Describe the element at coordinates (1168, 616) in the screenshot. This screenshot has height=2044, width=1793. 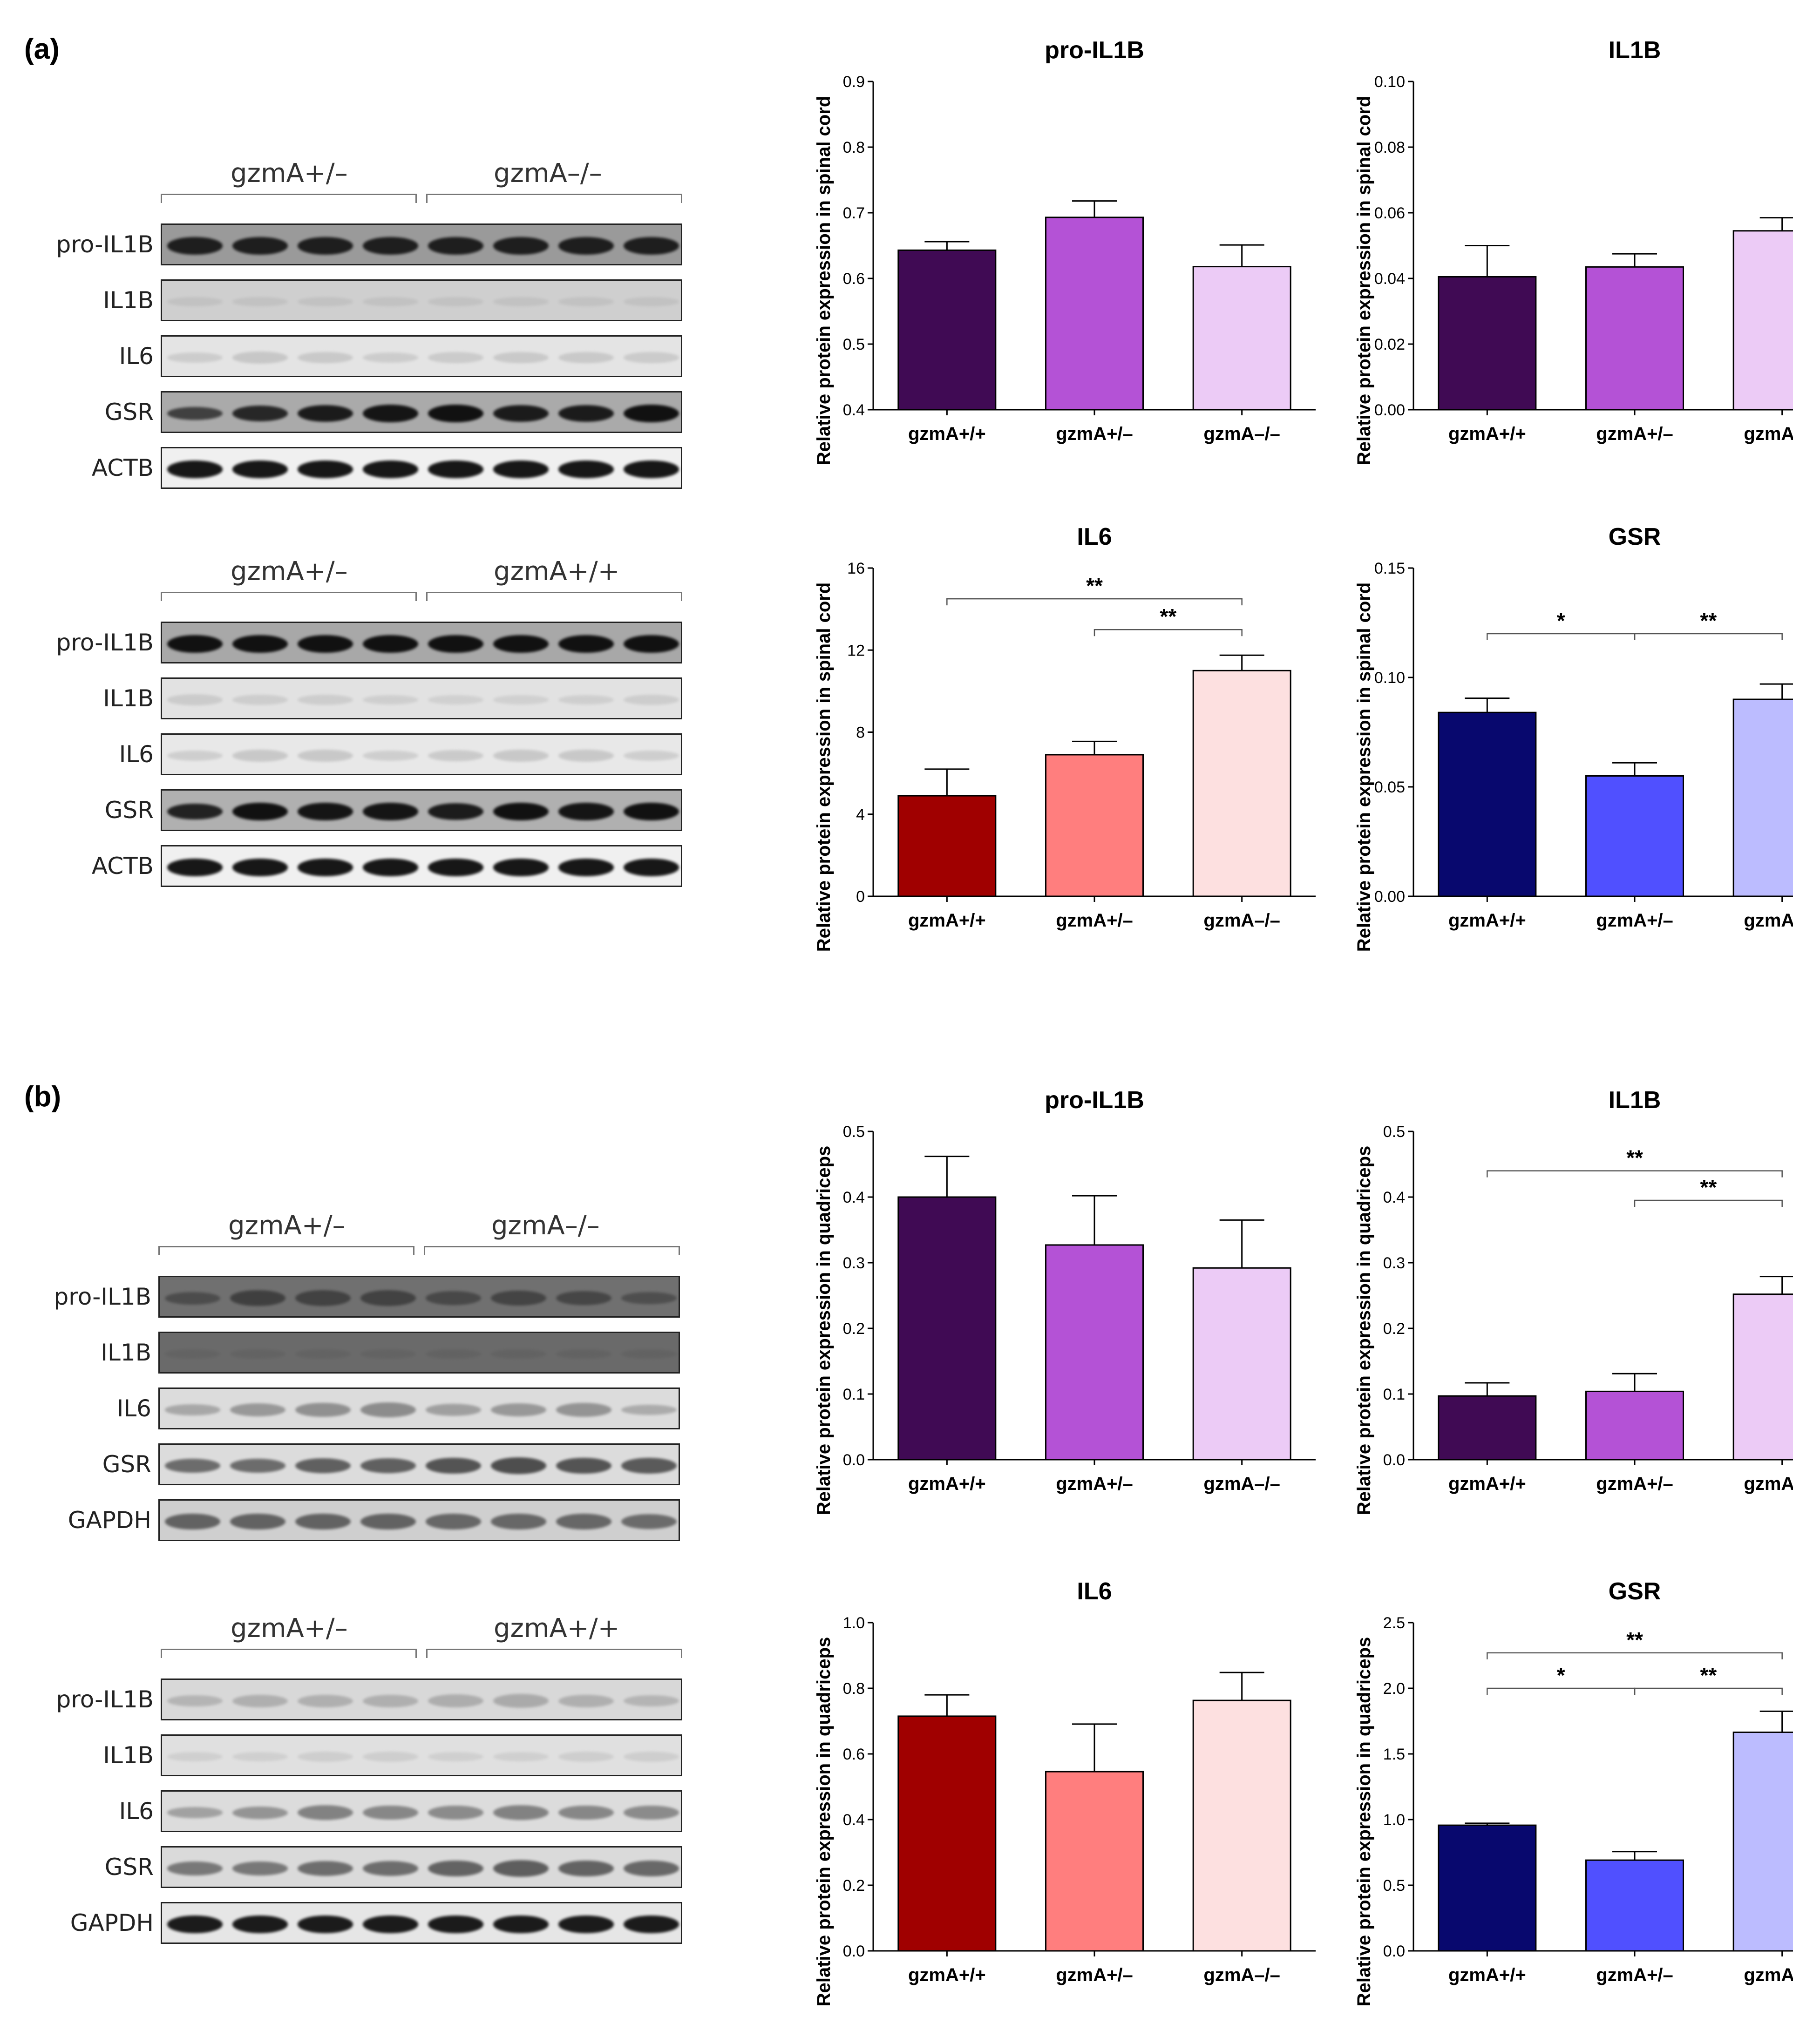
I see `significance-label: **` at that location.